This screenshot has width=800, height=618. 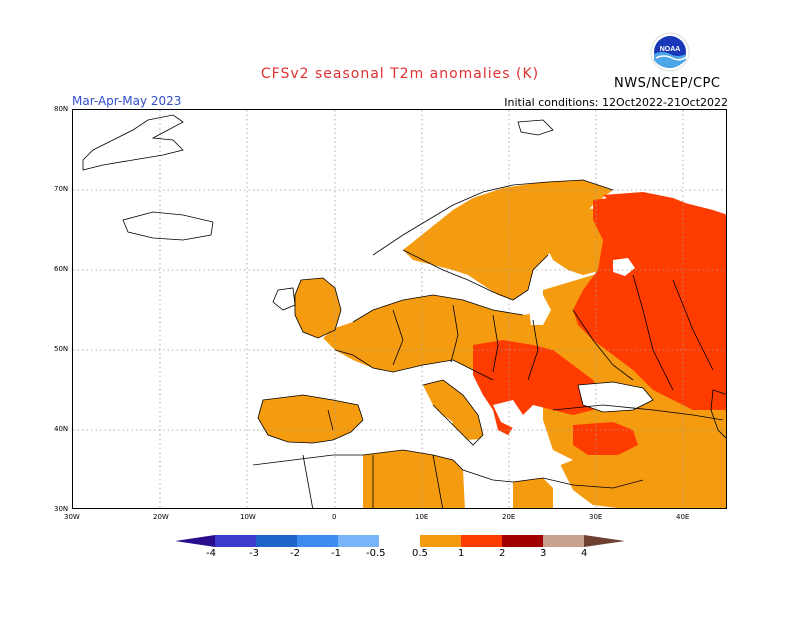 I want to click on season-label: Mar-Apr-May 2023, so click(x=127, y=101).